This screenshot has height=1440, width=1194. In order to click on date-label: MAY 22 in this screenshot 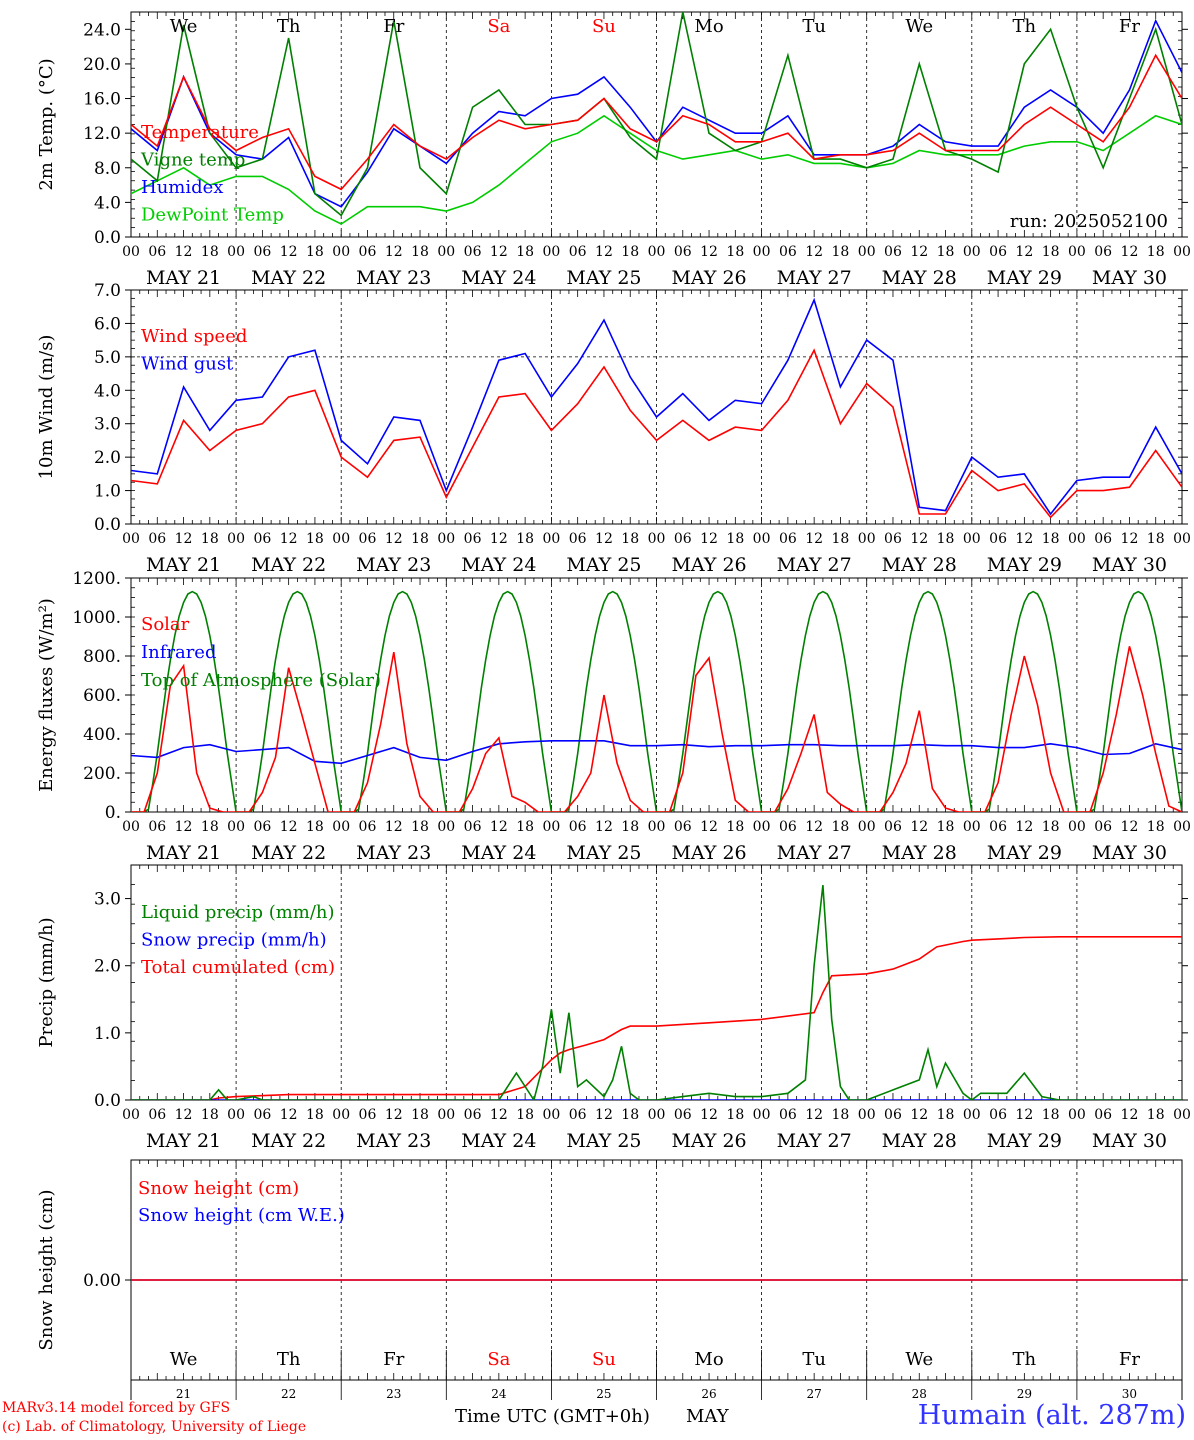, I will do `click(288, 278)`.